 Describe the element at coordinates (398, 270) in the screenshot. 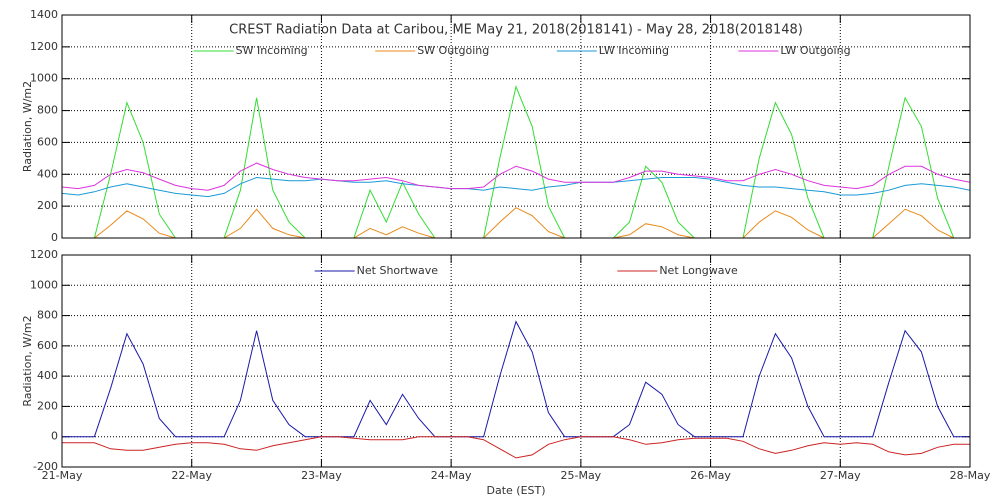

I see `legend-label: Net Shortwave` at that location.